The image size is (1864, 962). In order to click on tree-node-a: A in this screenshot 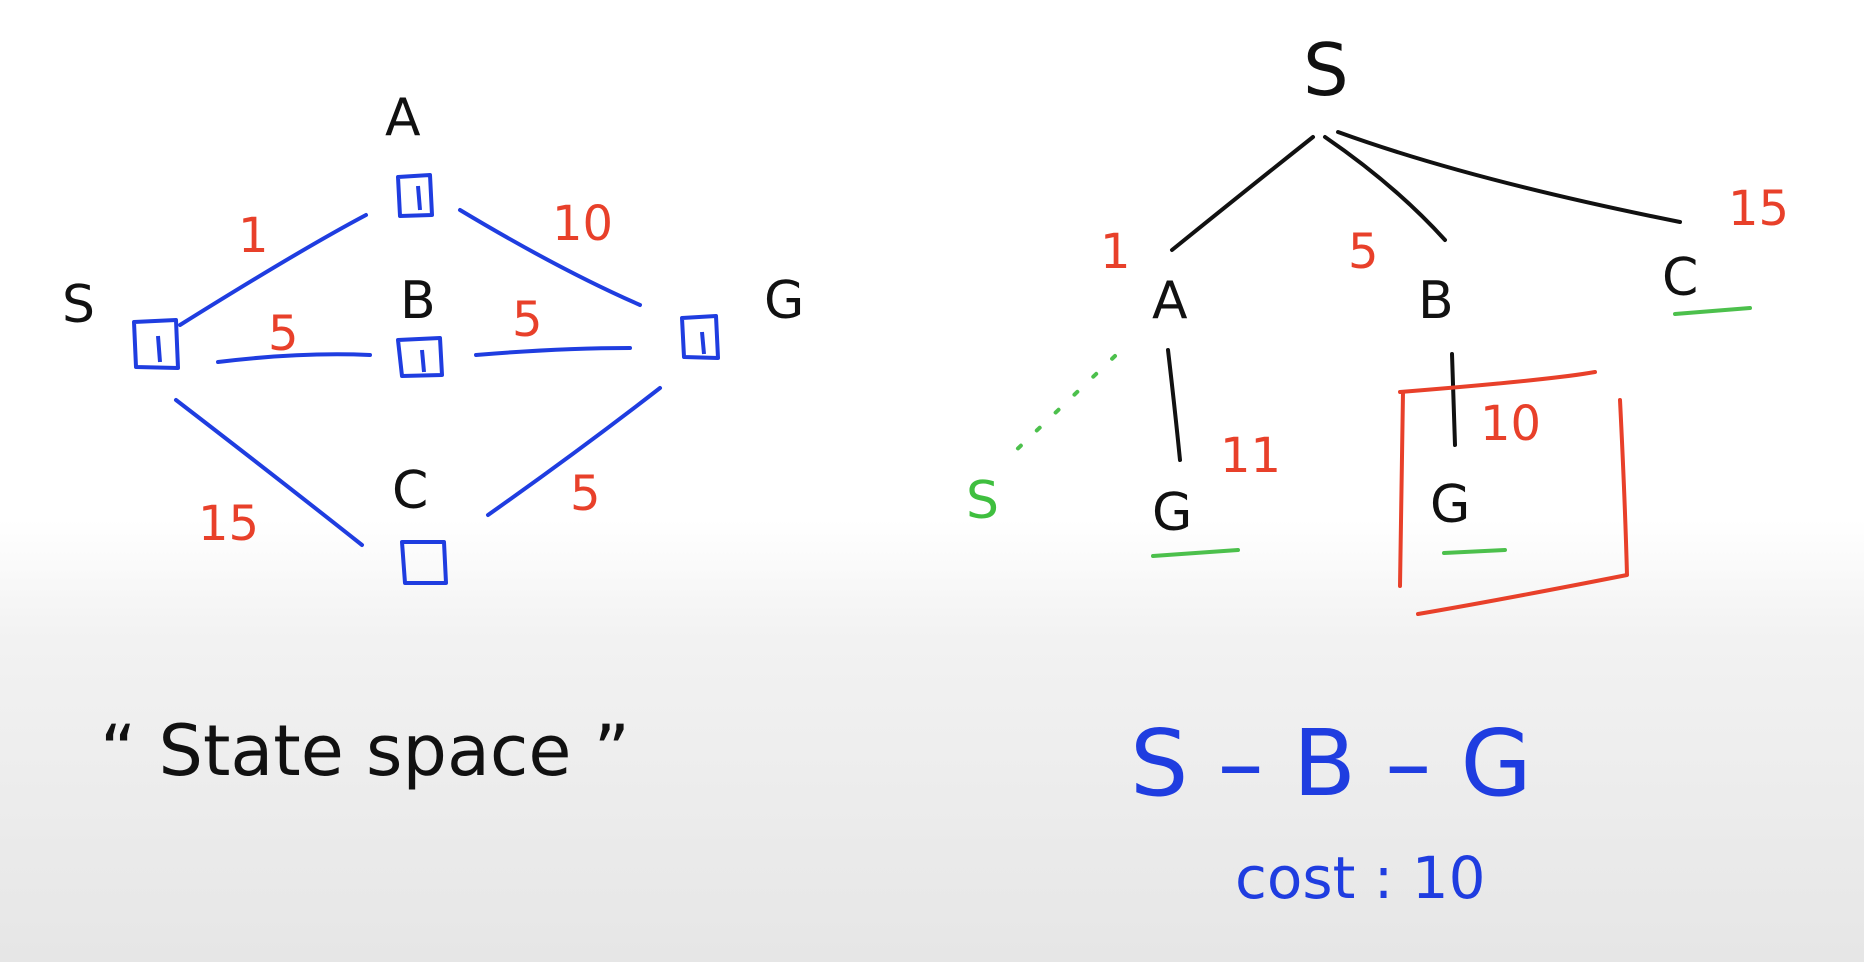, I will do `click(1170, 301)`.